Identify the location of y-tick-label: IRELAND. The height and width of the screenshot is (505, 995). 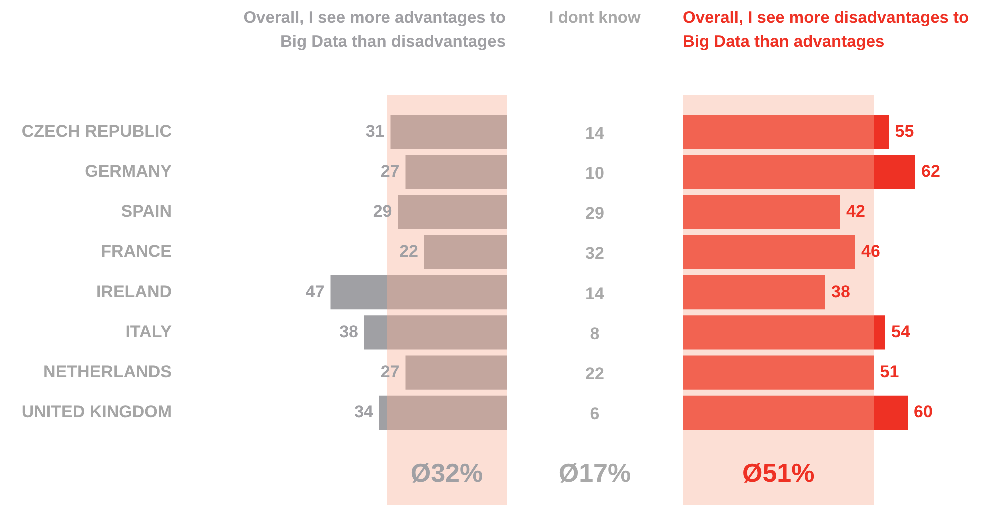
(134, 292).